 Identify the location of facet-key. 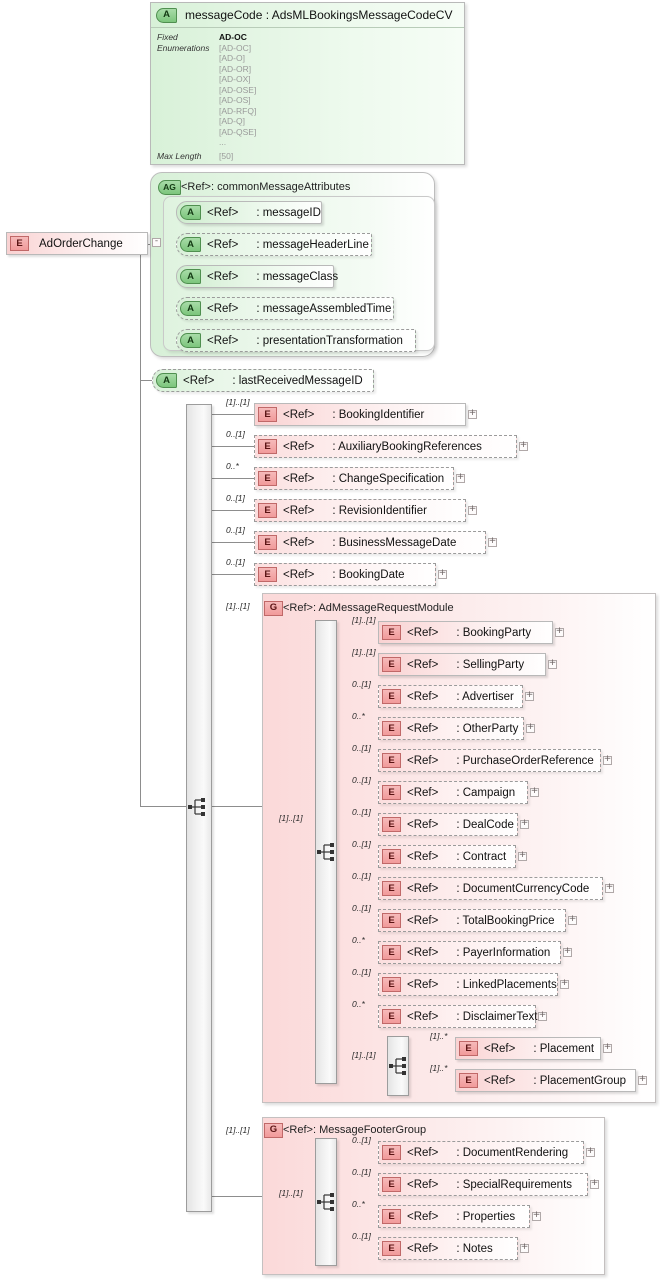
(185, 142).